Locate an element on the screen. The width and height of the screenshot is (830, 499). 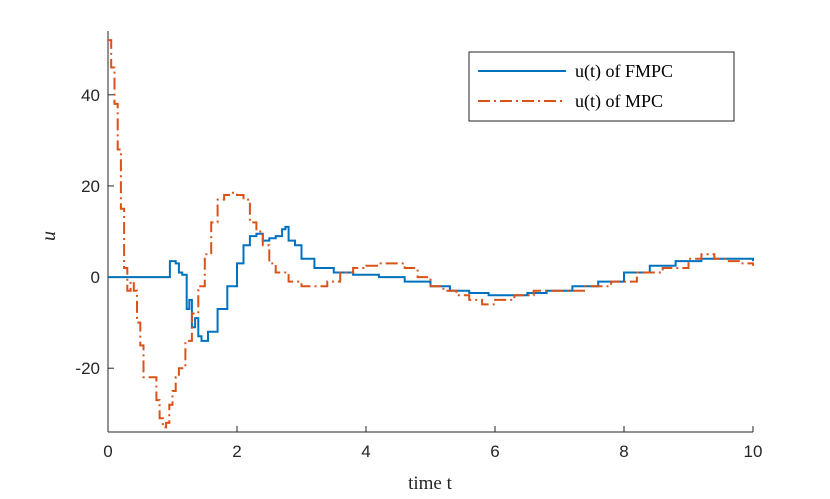
x-ticks: 0 2 4 6 8 10 is located at coordinates (432, 443).